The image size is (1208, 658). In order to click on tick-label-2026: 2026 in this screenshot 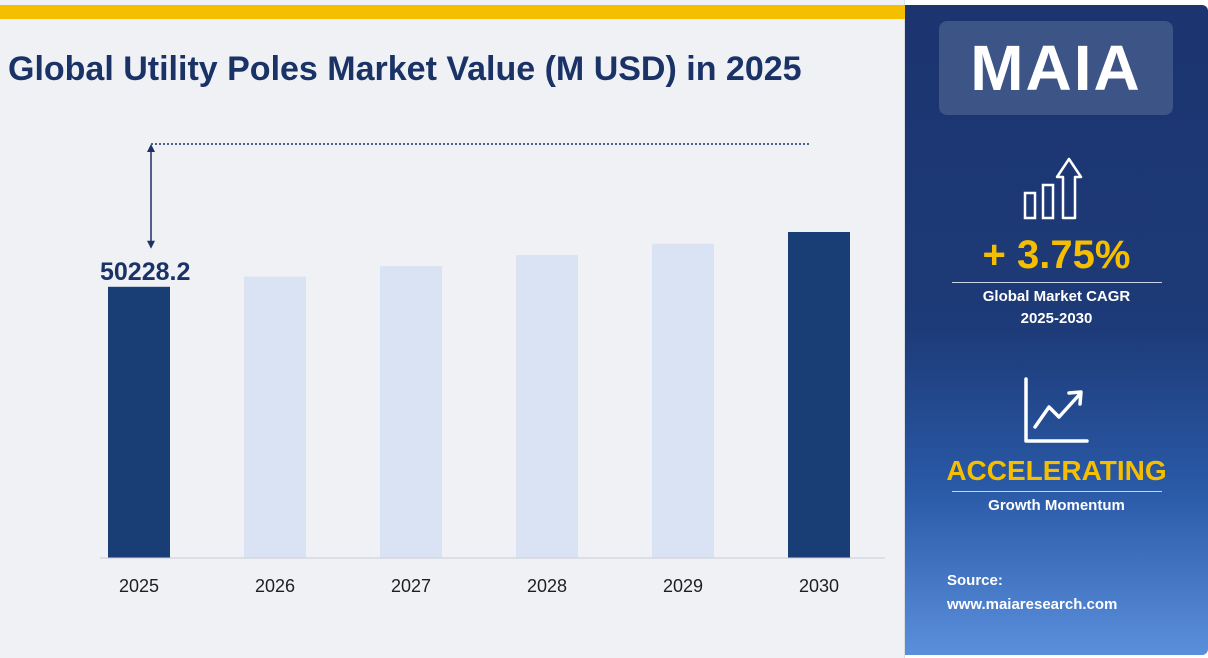, I will do `click(275, 586)`.